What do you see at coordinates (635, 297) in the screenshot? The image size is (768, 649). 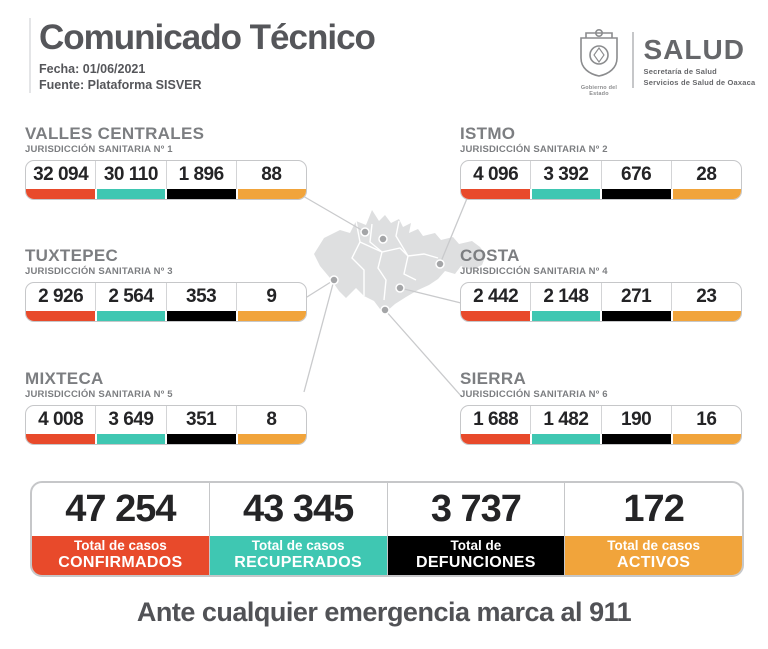 I see `deaths-value: 271` at bounding box center [635, 297].